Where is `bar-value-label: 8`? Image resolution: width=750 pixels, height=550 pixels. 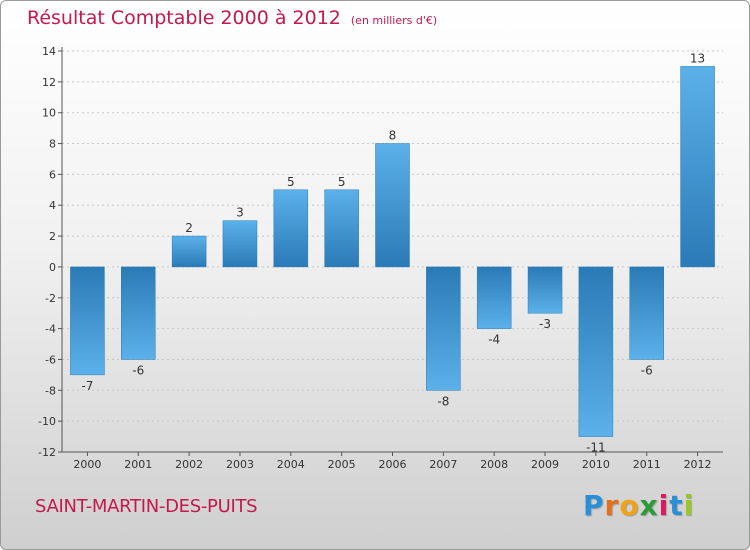
bar-value-label: 8 is located at coordinates (393, 136).